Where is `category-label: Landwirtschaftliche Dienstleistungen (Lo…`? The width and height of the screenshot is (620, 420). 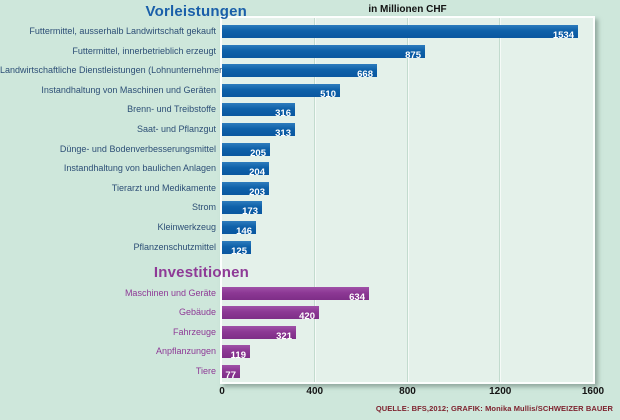 category-label: Landwirtschaftliche Dienstleistungen (Lo… is located at coordinates (113, 70).